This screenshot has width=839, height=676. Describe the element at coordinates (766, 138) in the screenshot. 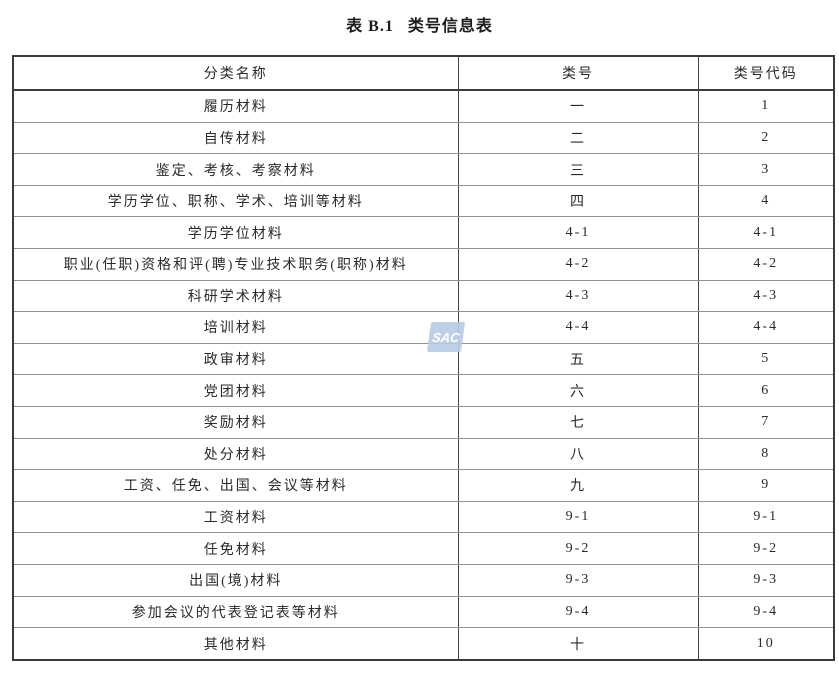

I see `cell-class-code: 2` at that location.